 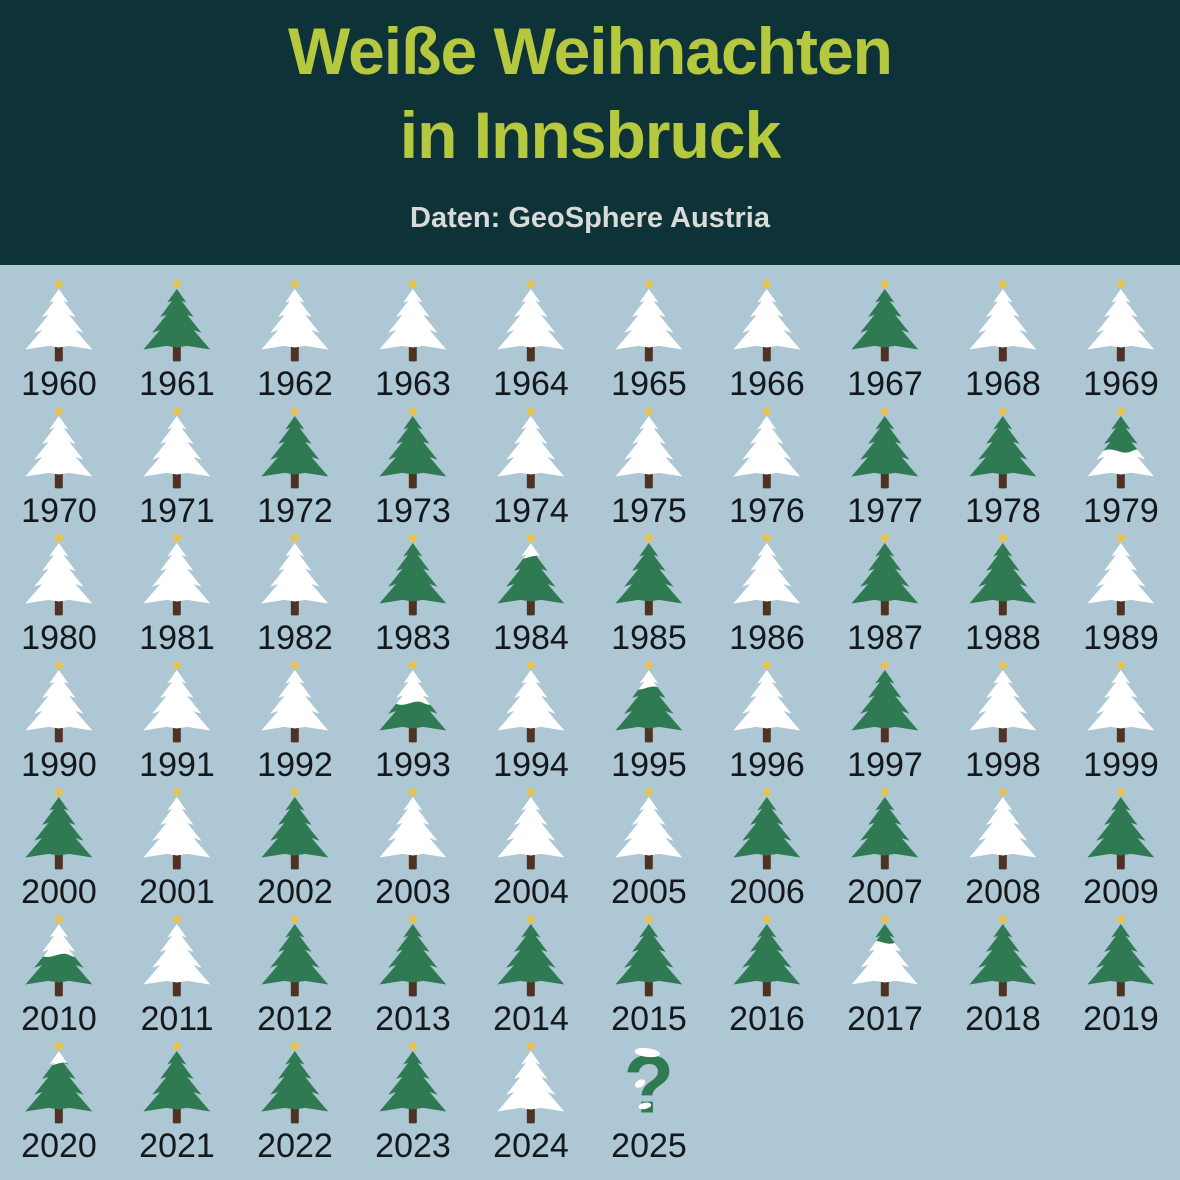 I want to click on year-cell-1984: 1984, so click(x=531, y=594).